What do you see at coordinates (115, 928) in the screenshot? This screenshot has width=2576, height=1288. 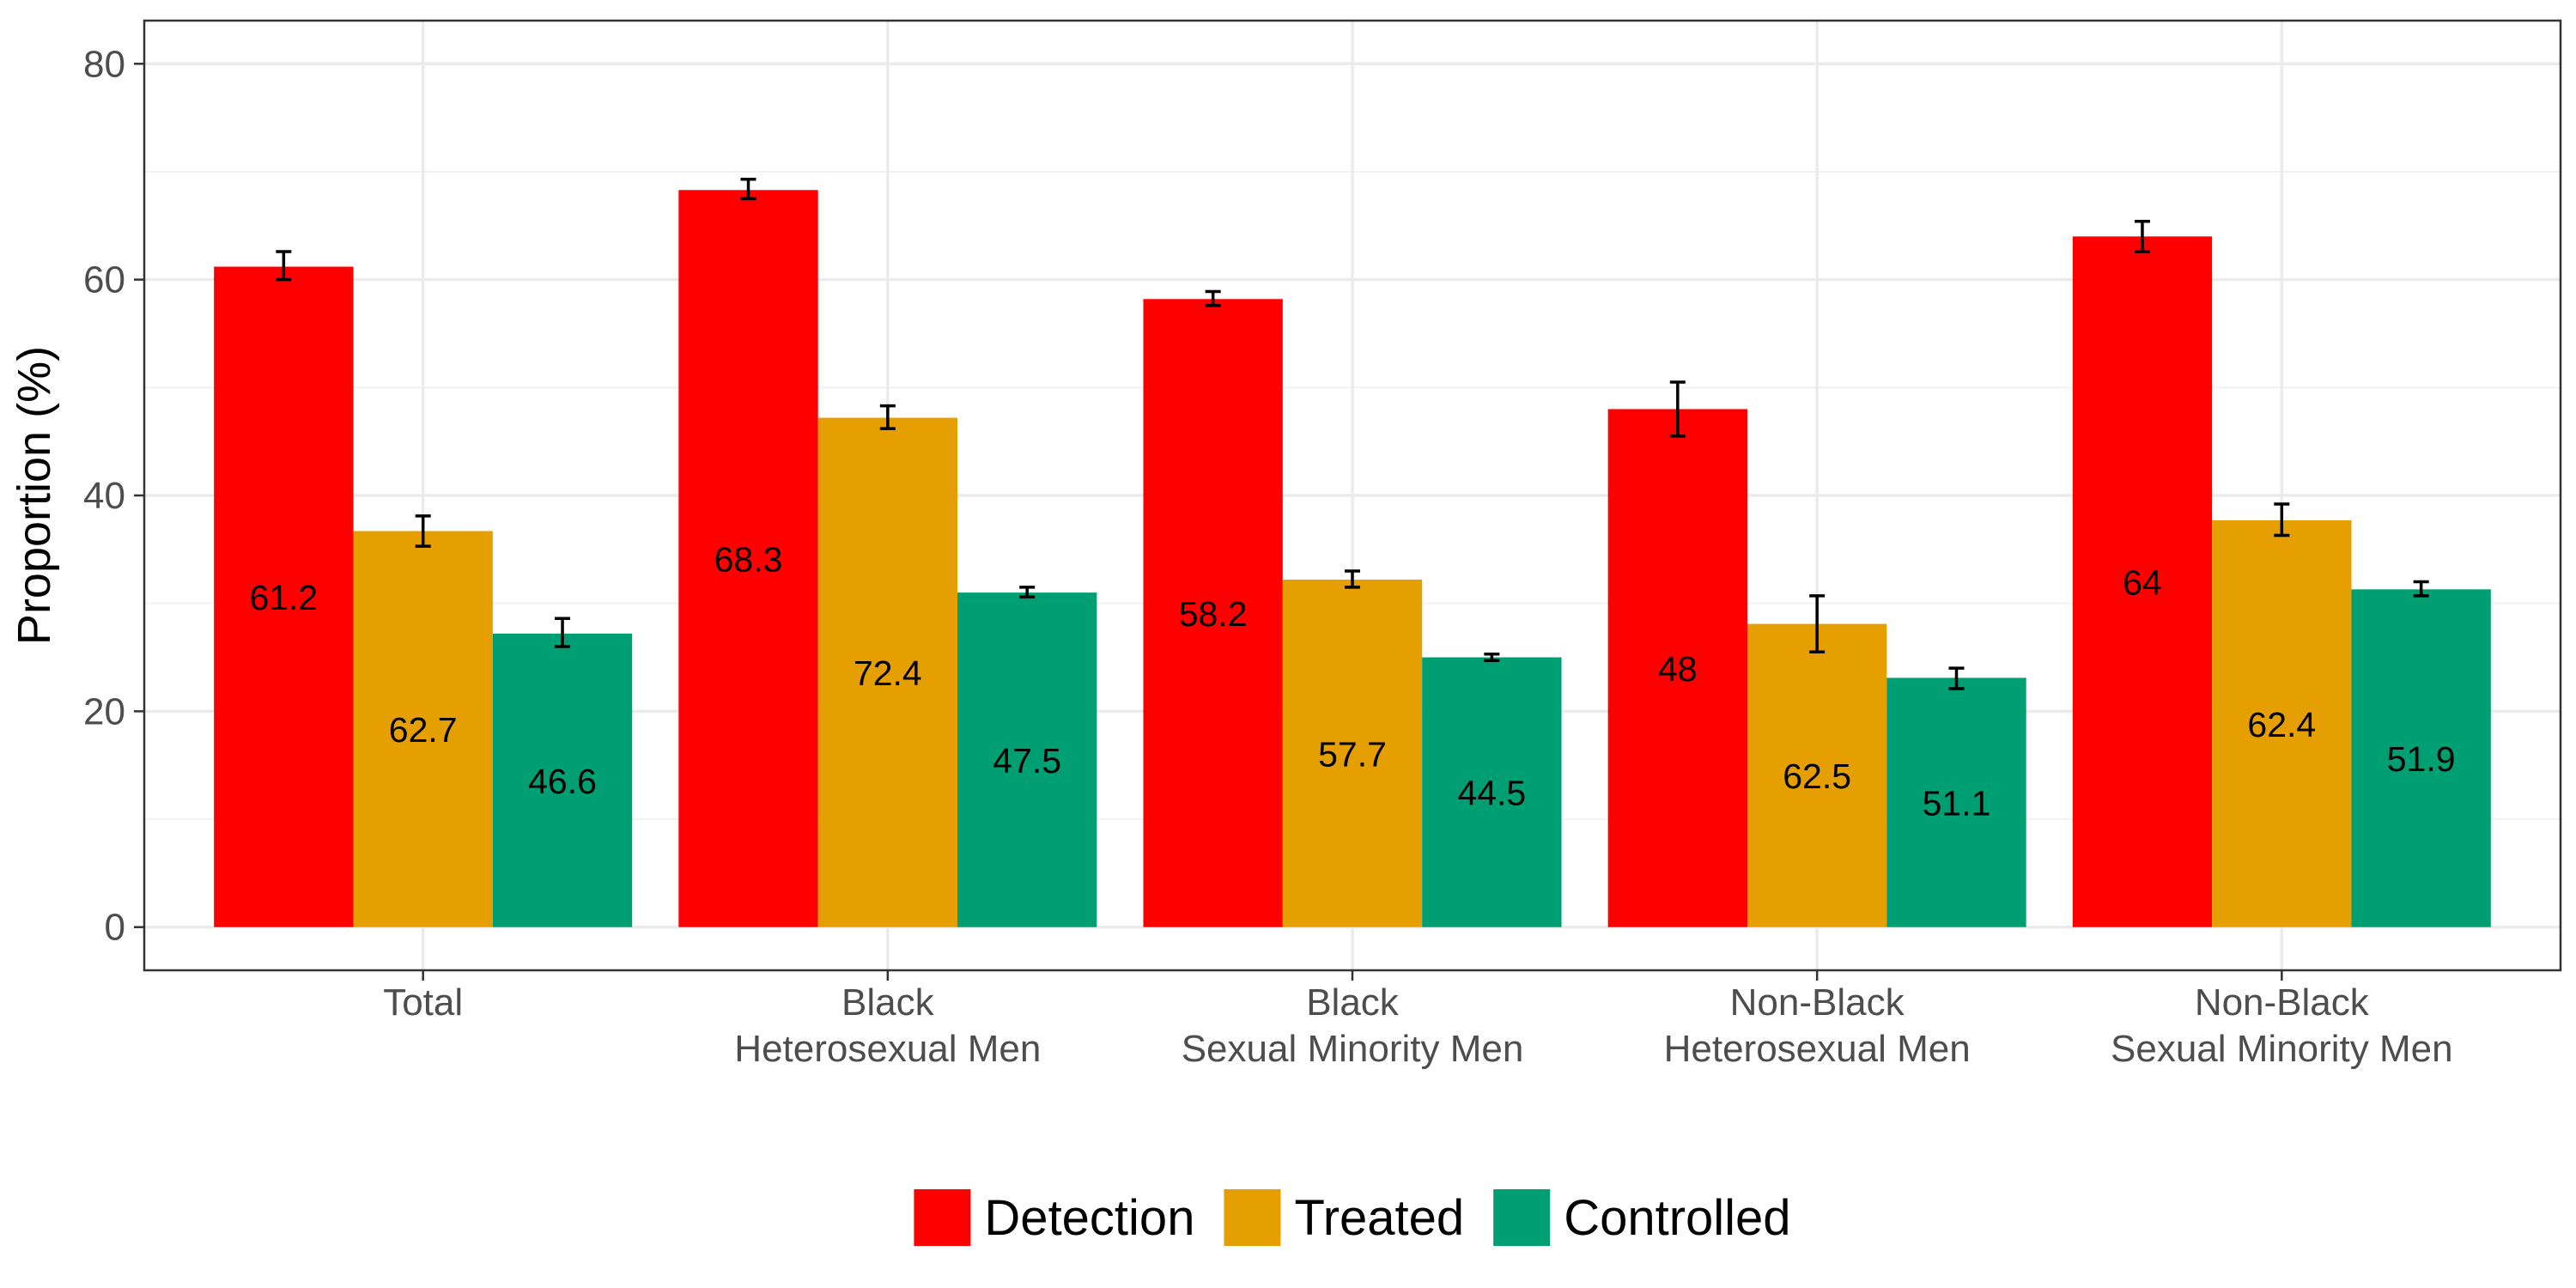 I see `y-tick-label: 0` at bounding box center [115, 928].